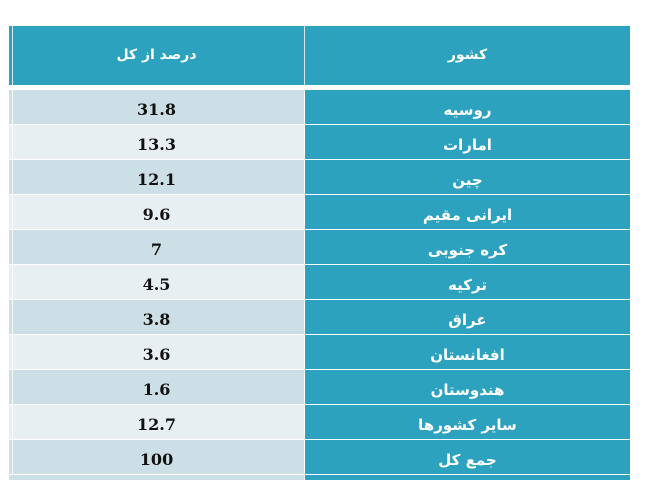 The height and width of the screenshot is (494, 653). What do you see at coordinates (156, 457) in the screenshot?
I see `percent-cell: 100` at bounding box center [156, 457].